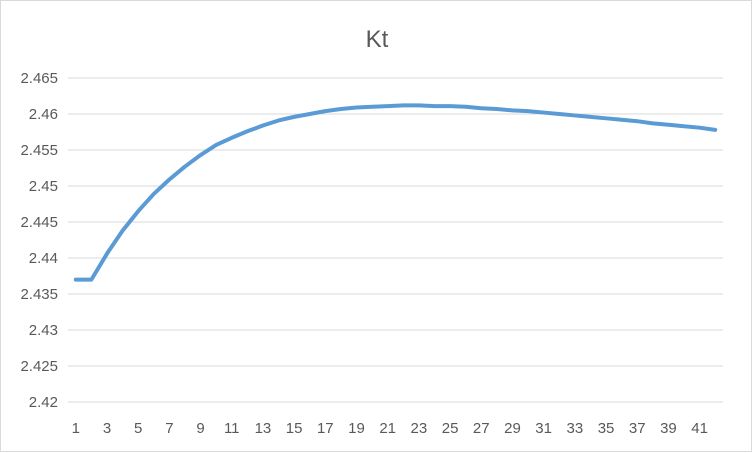  I want to click on y-tick-label: 2.425, so click(39, 366).